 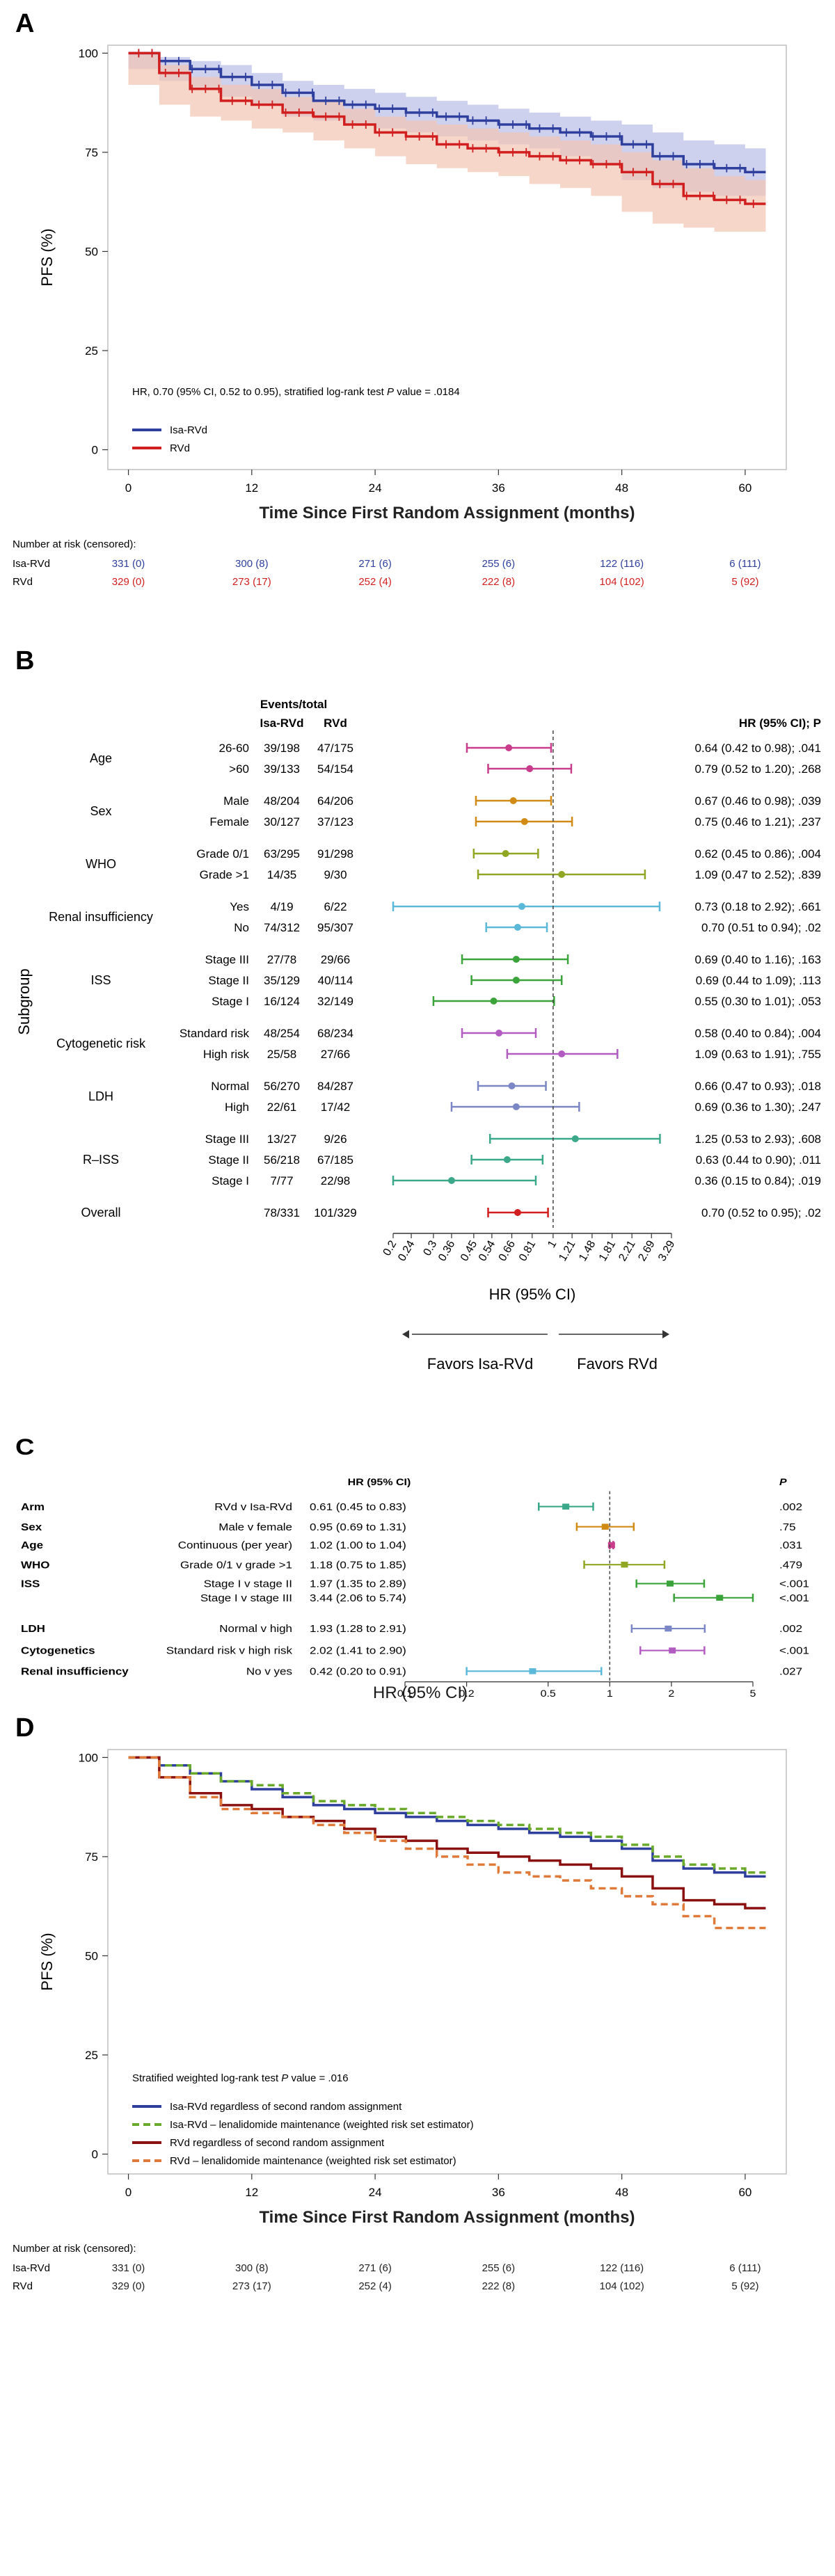 I want to click on x-tick-label: 0.36, so click(x=446, y=1250).